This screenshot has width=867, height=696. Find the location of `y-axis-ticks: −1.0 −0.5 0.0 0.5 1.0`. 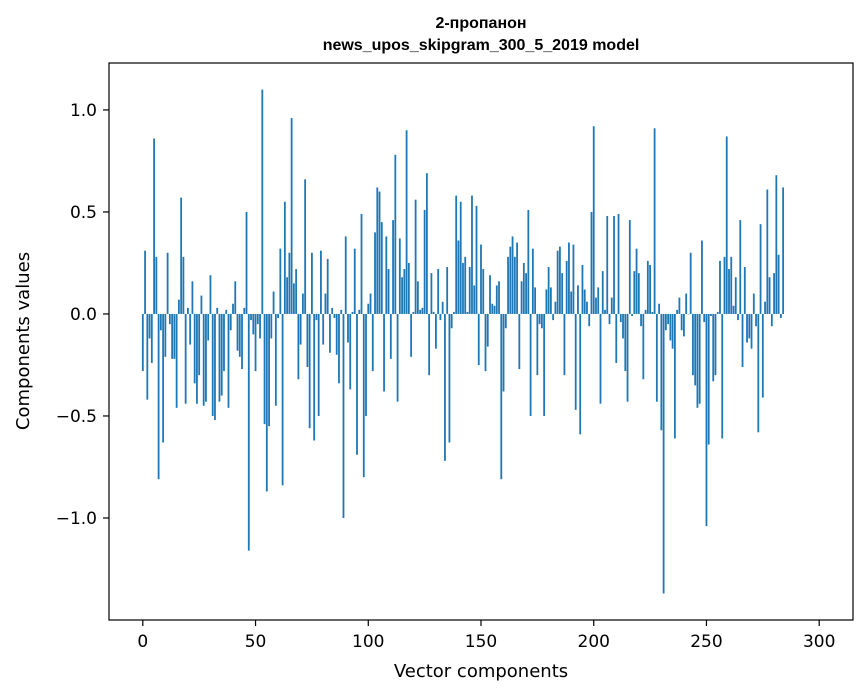

y-axis-ticks: −1.0 −0.5 0.0 0.5 1.0 is located at coordinates (82, 315).